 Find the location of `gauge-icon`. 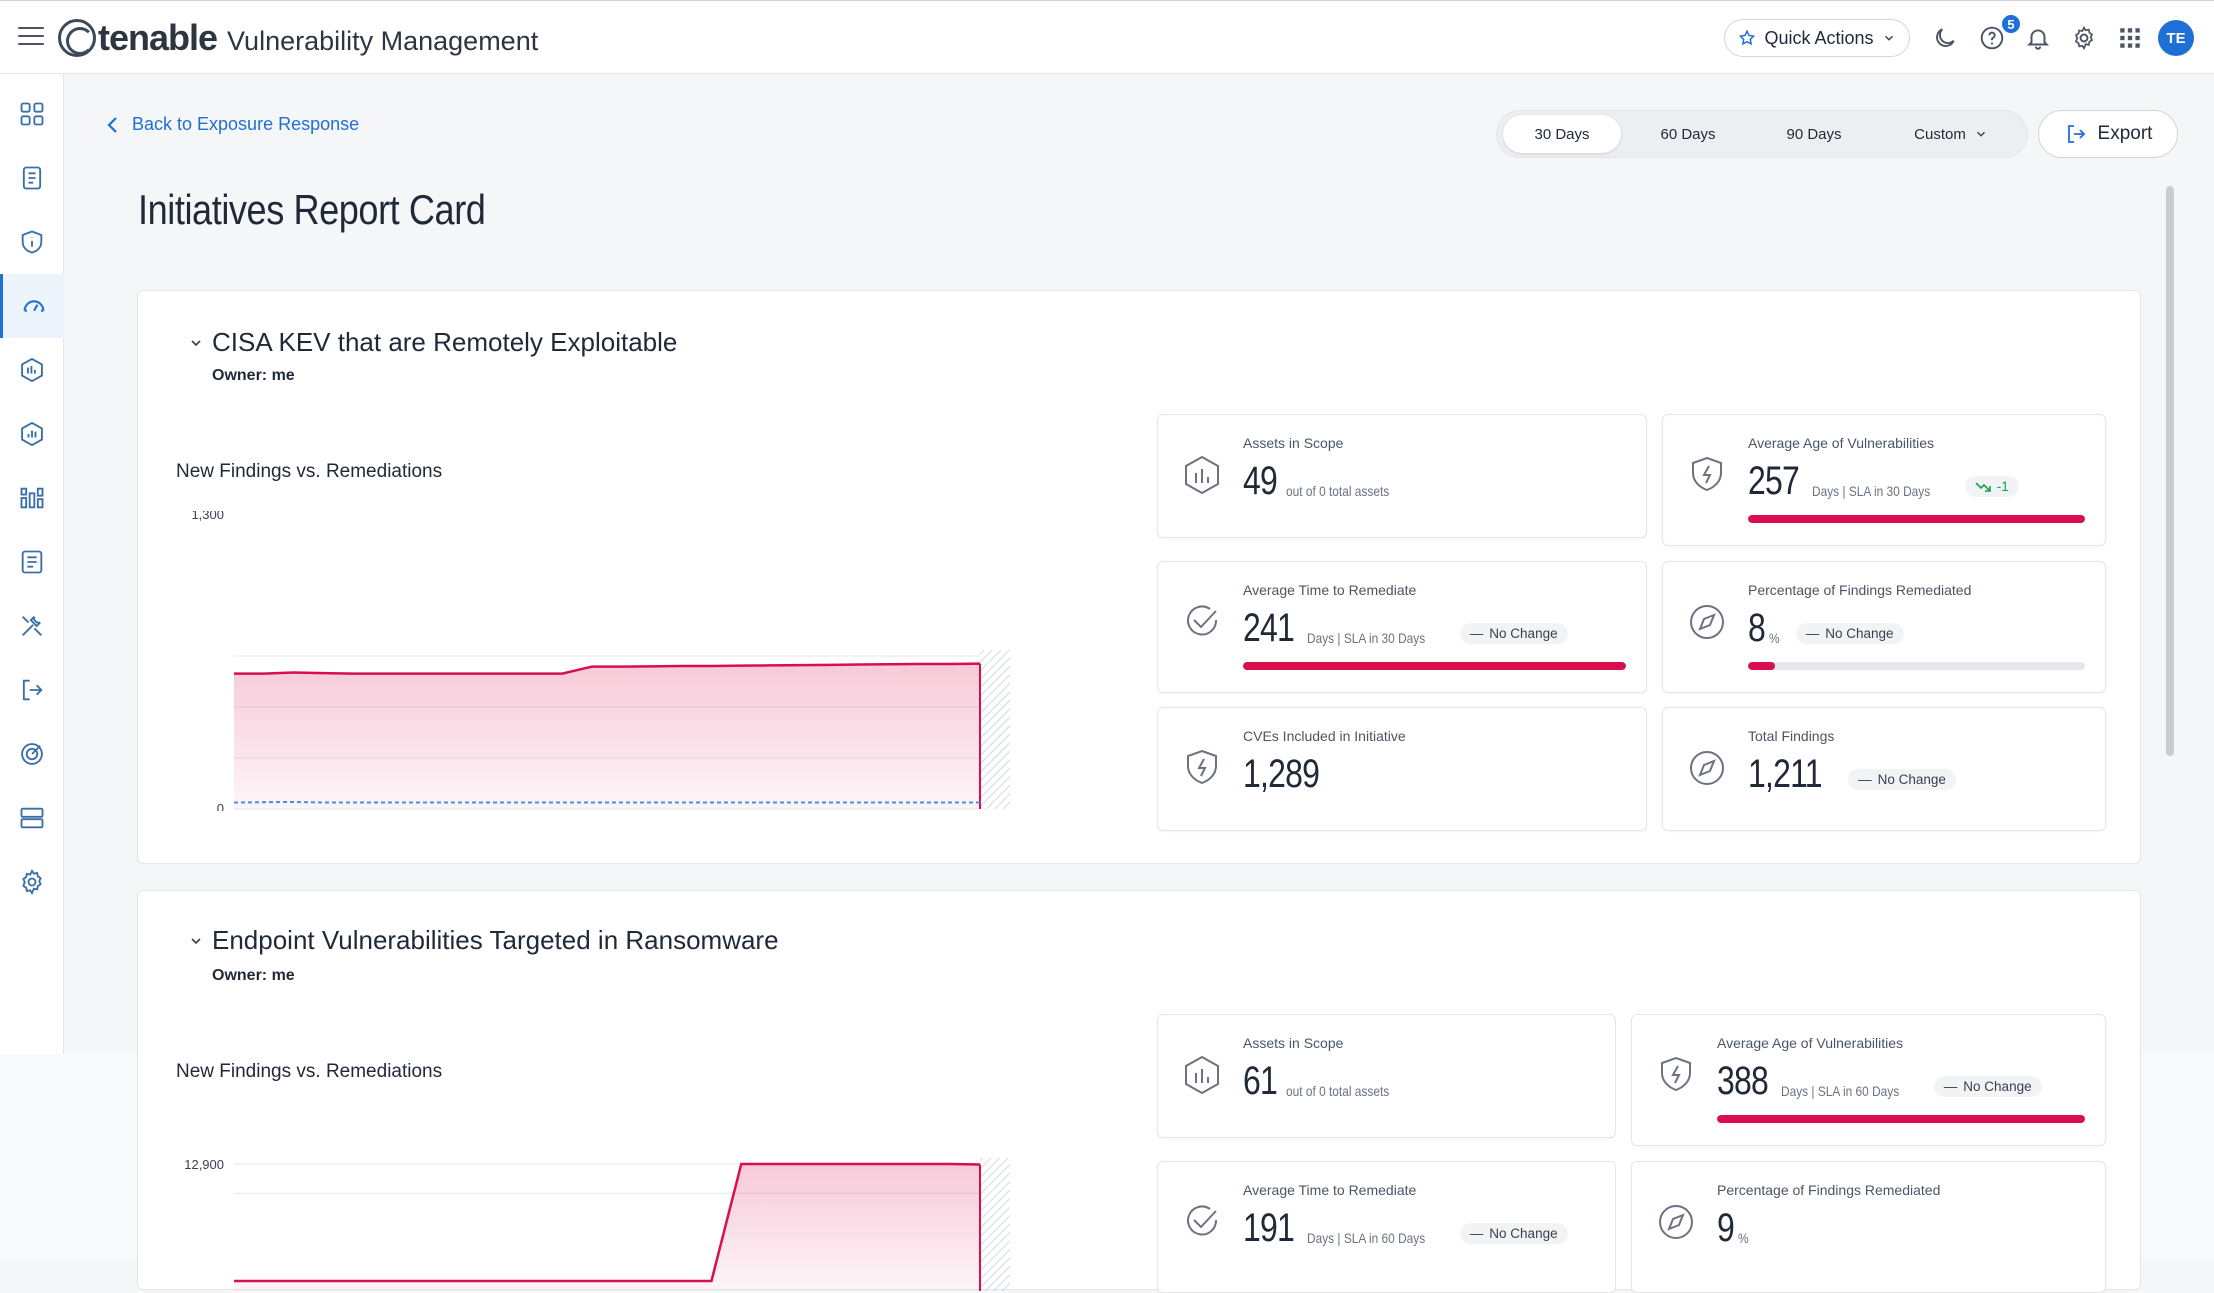

gauge-icon is located at coordinates (33, 306).